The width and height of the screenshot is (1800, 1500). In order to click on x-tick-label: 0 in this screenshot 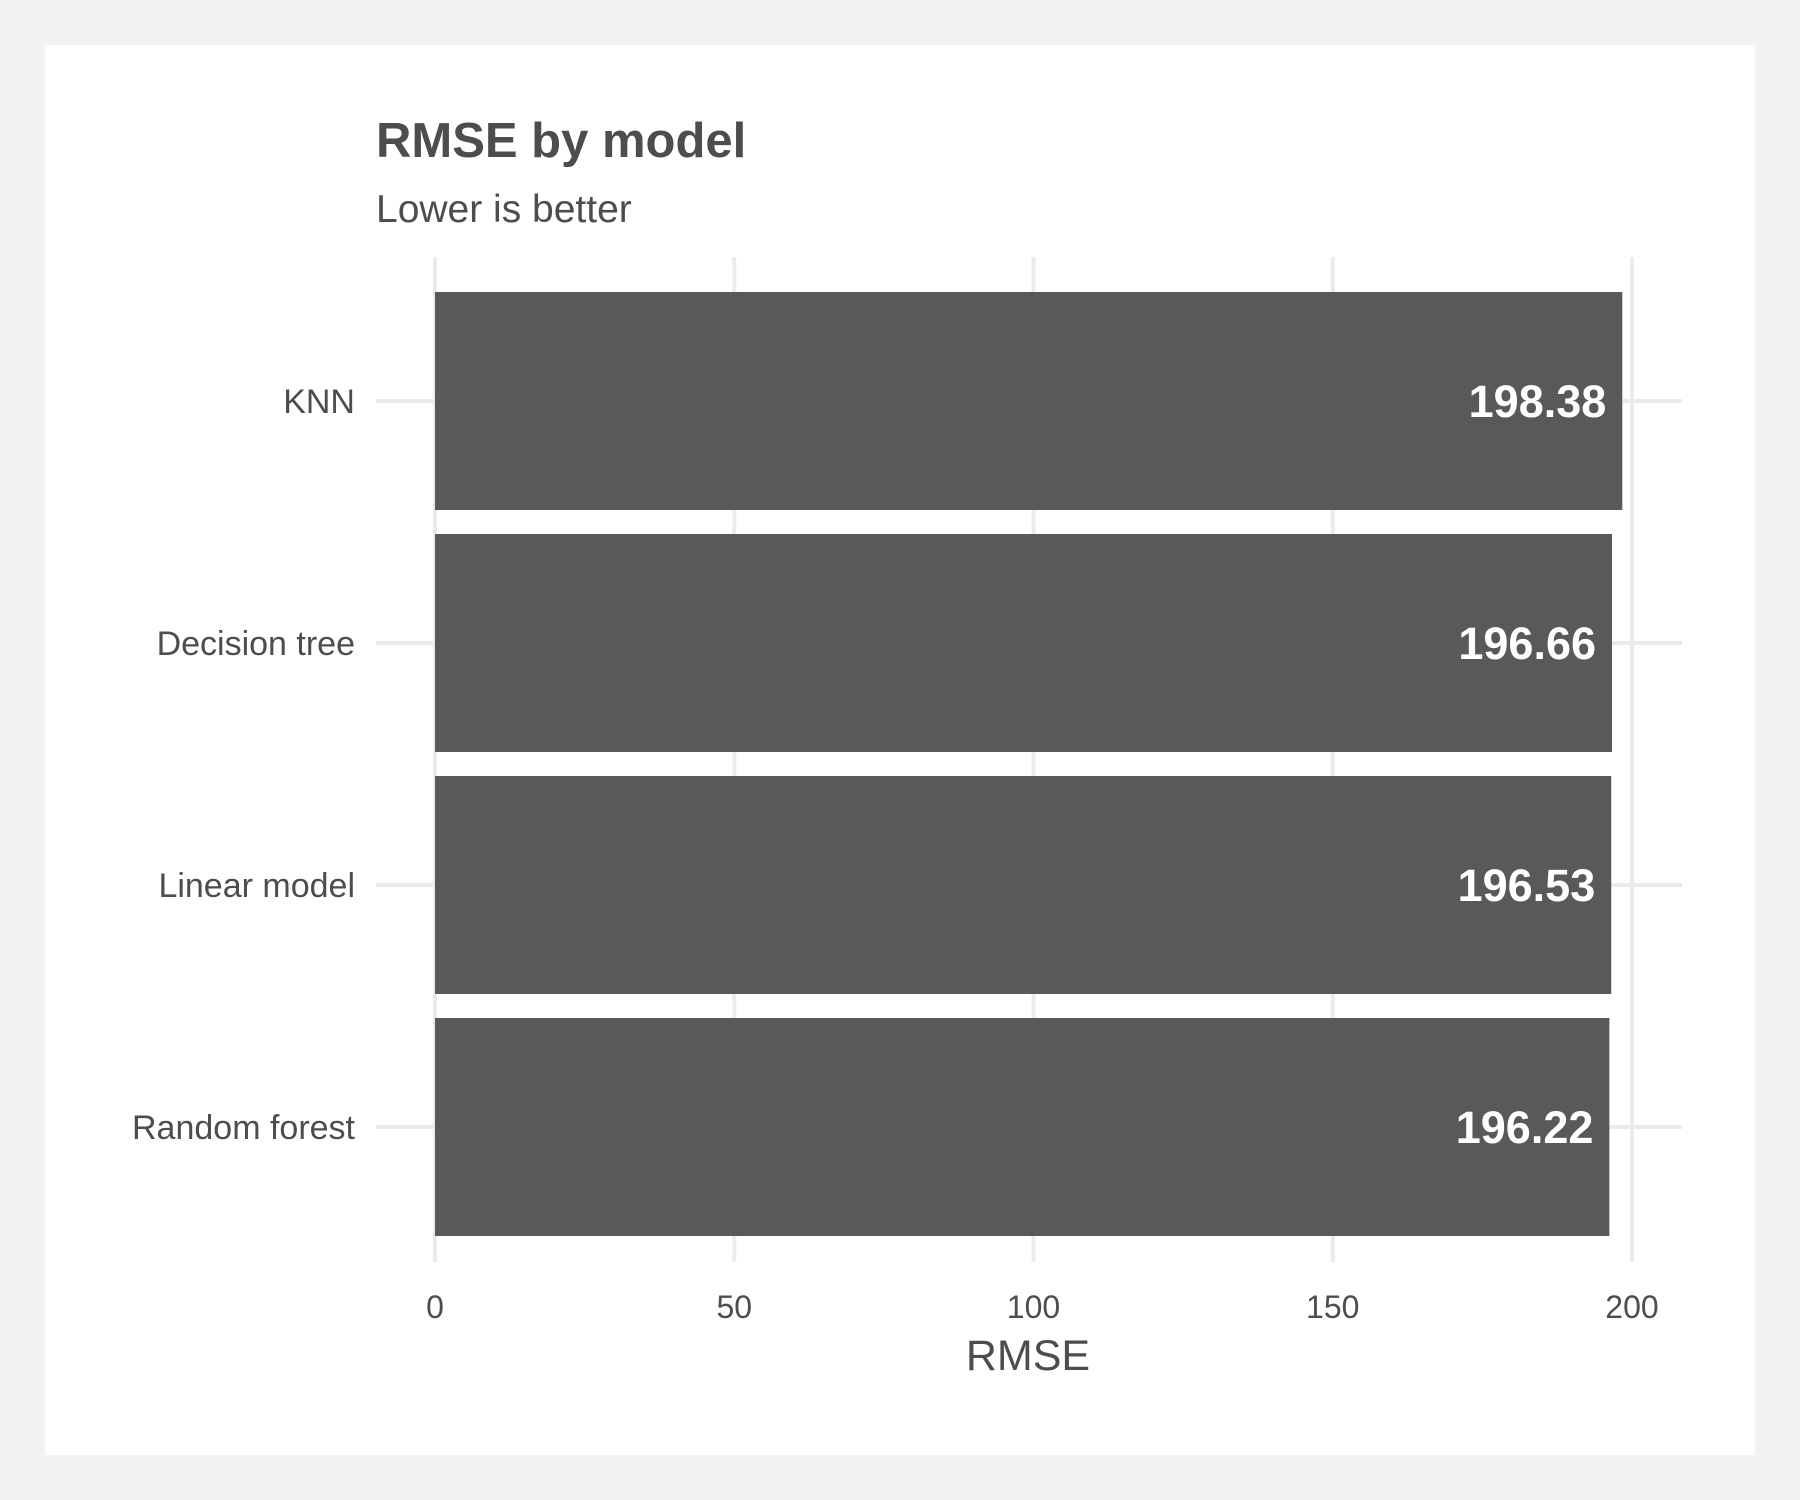, I will do `click(435, 1307)`.